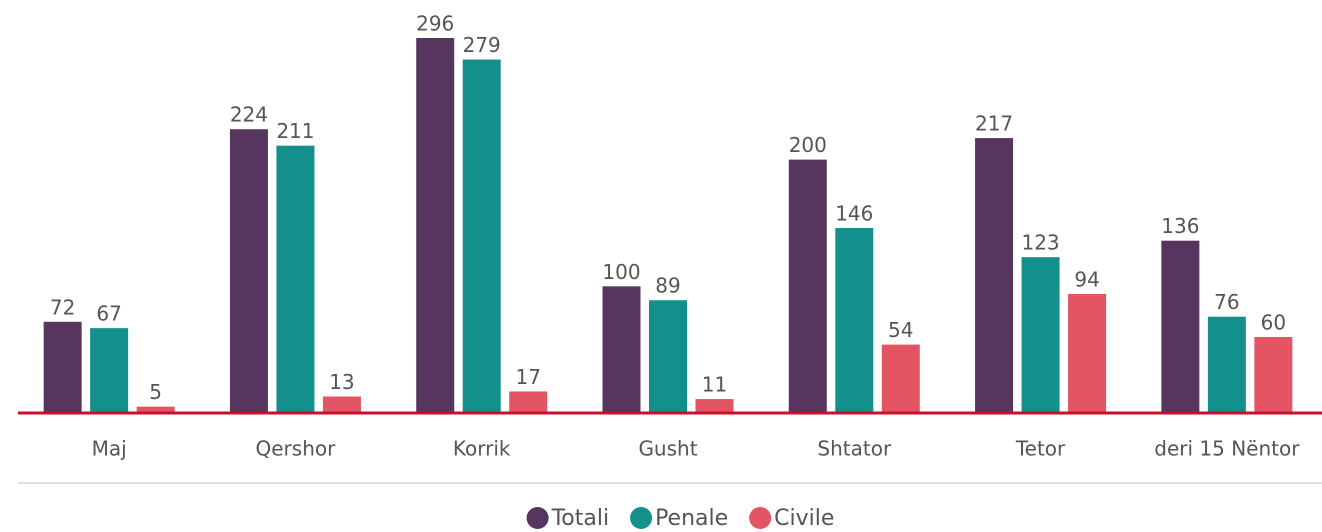 The width and height of the screenshot is (1322, 532). I want to click on data-label: 146, so click(854, 214).